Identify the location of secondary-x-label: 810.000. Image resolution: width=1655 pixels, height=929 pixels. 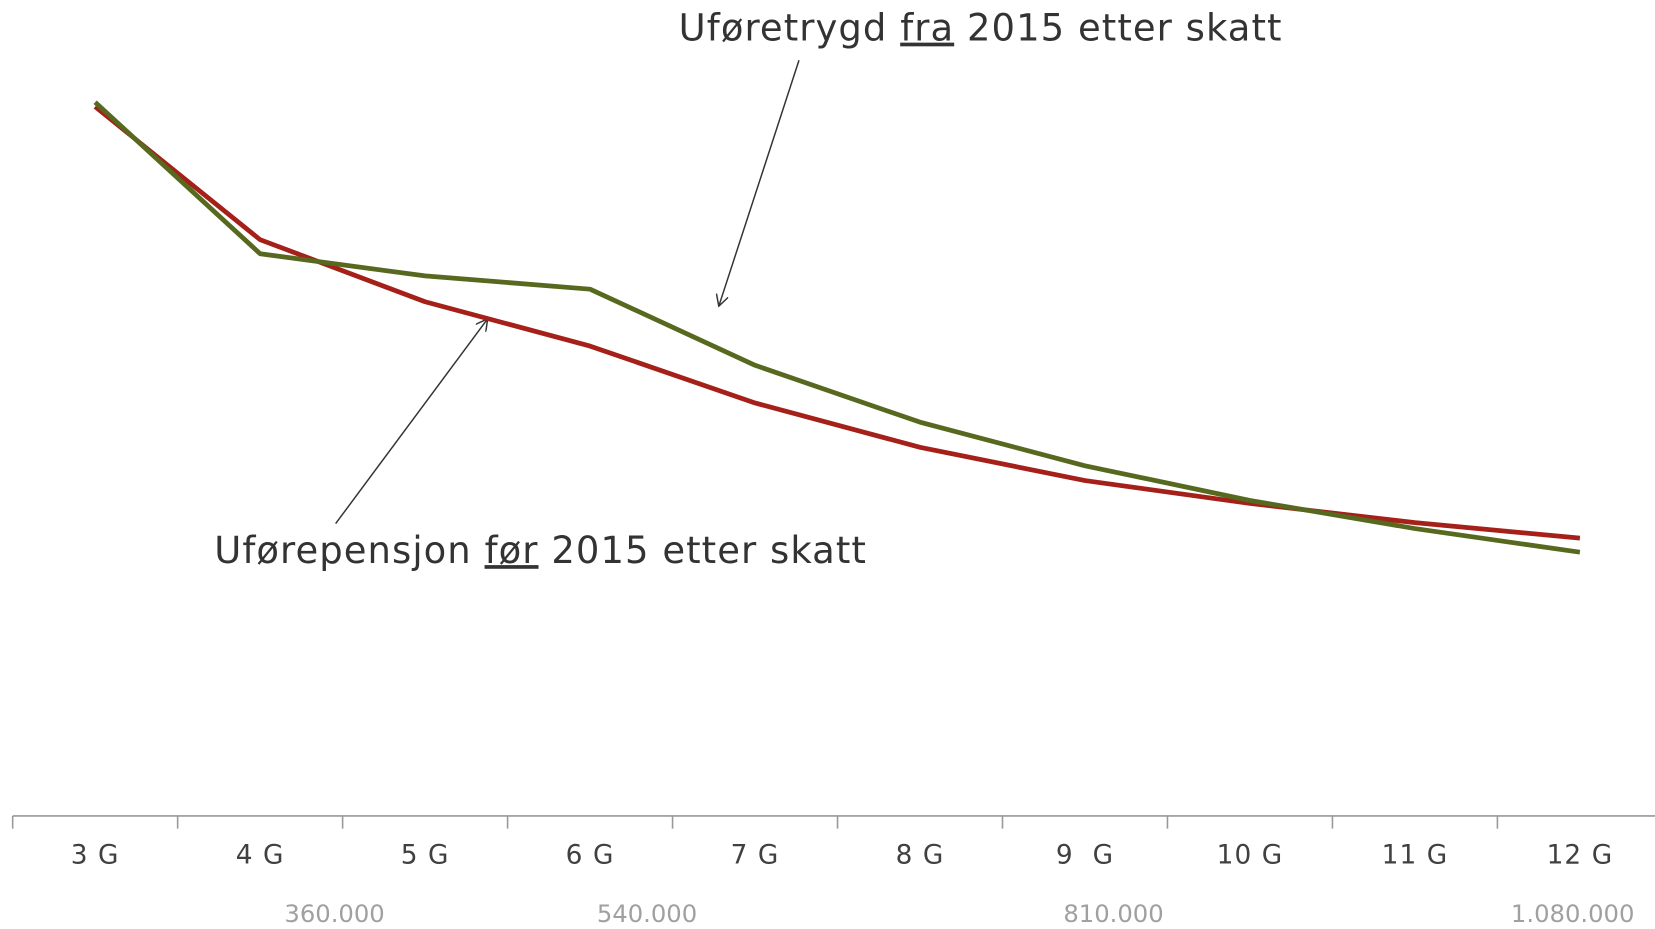
(1113, 913).